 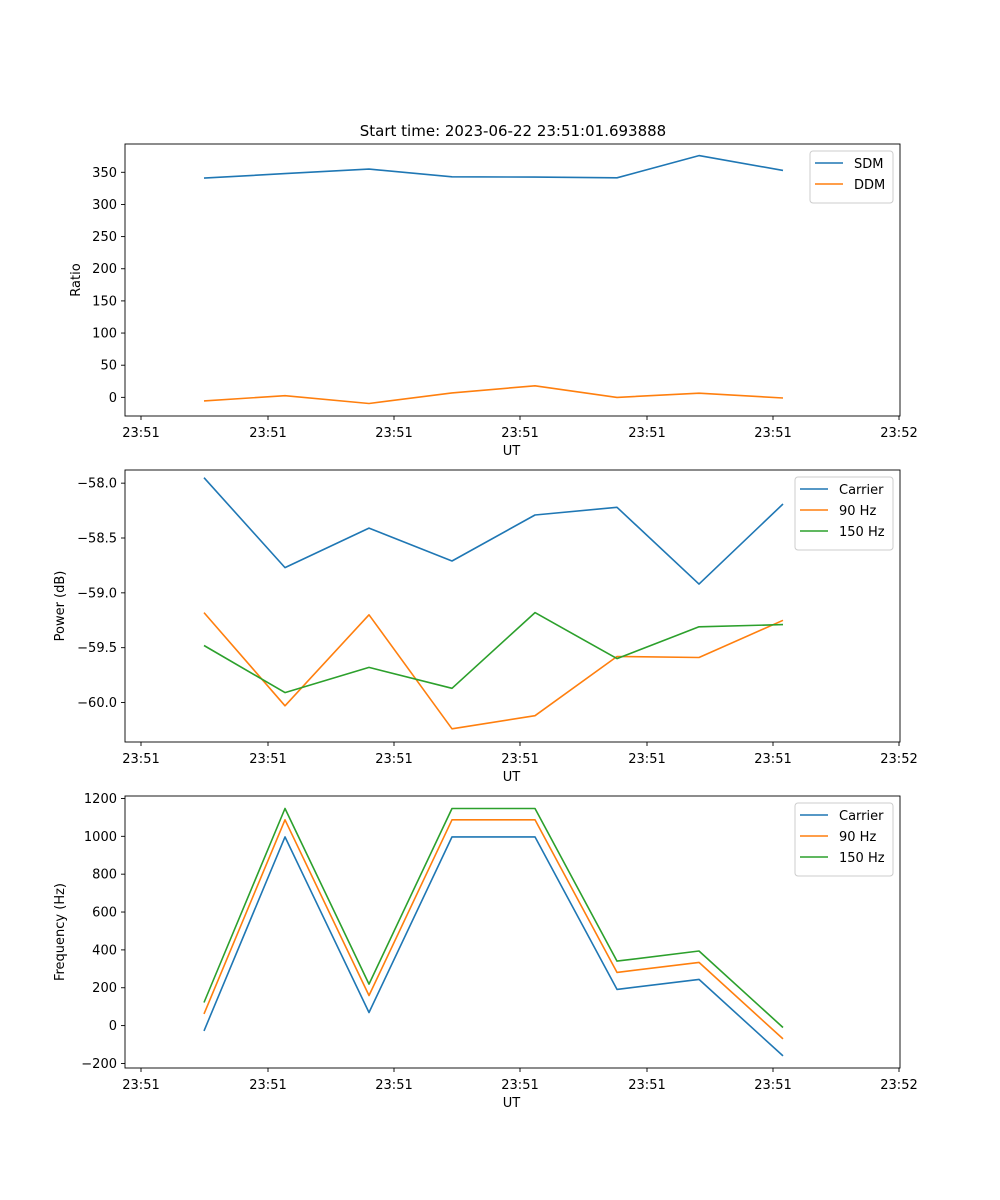 What do you see at coordinates (493, 394) in the screenshot?
I see `series-line-ddm` at bounding box center [493, 394].